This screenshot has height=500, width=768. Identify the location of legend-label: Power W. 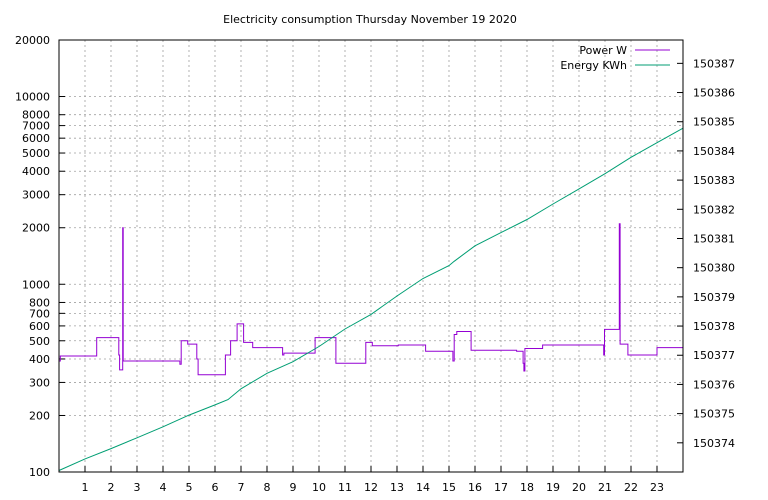
(603, 50).